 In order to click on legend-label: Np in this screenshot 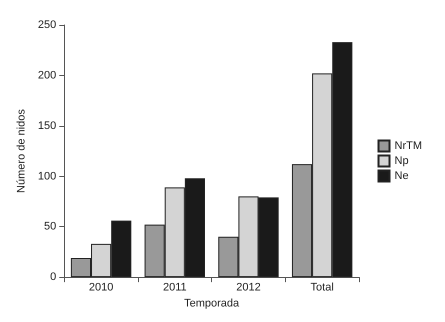, I will do `click(401, 161)`.